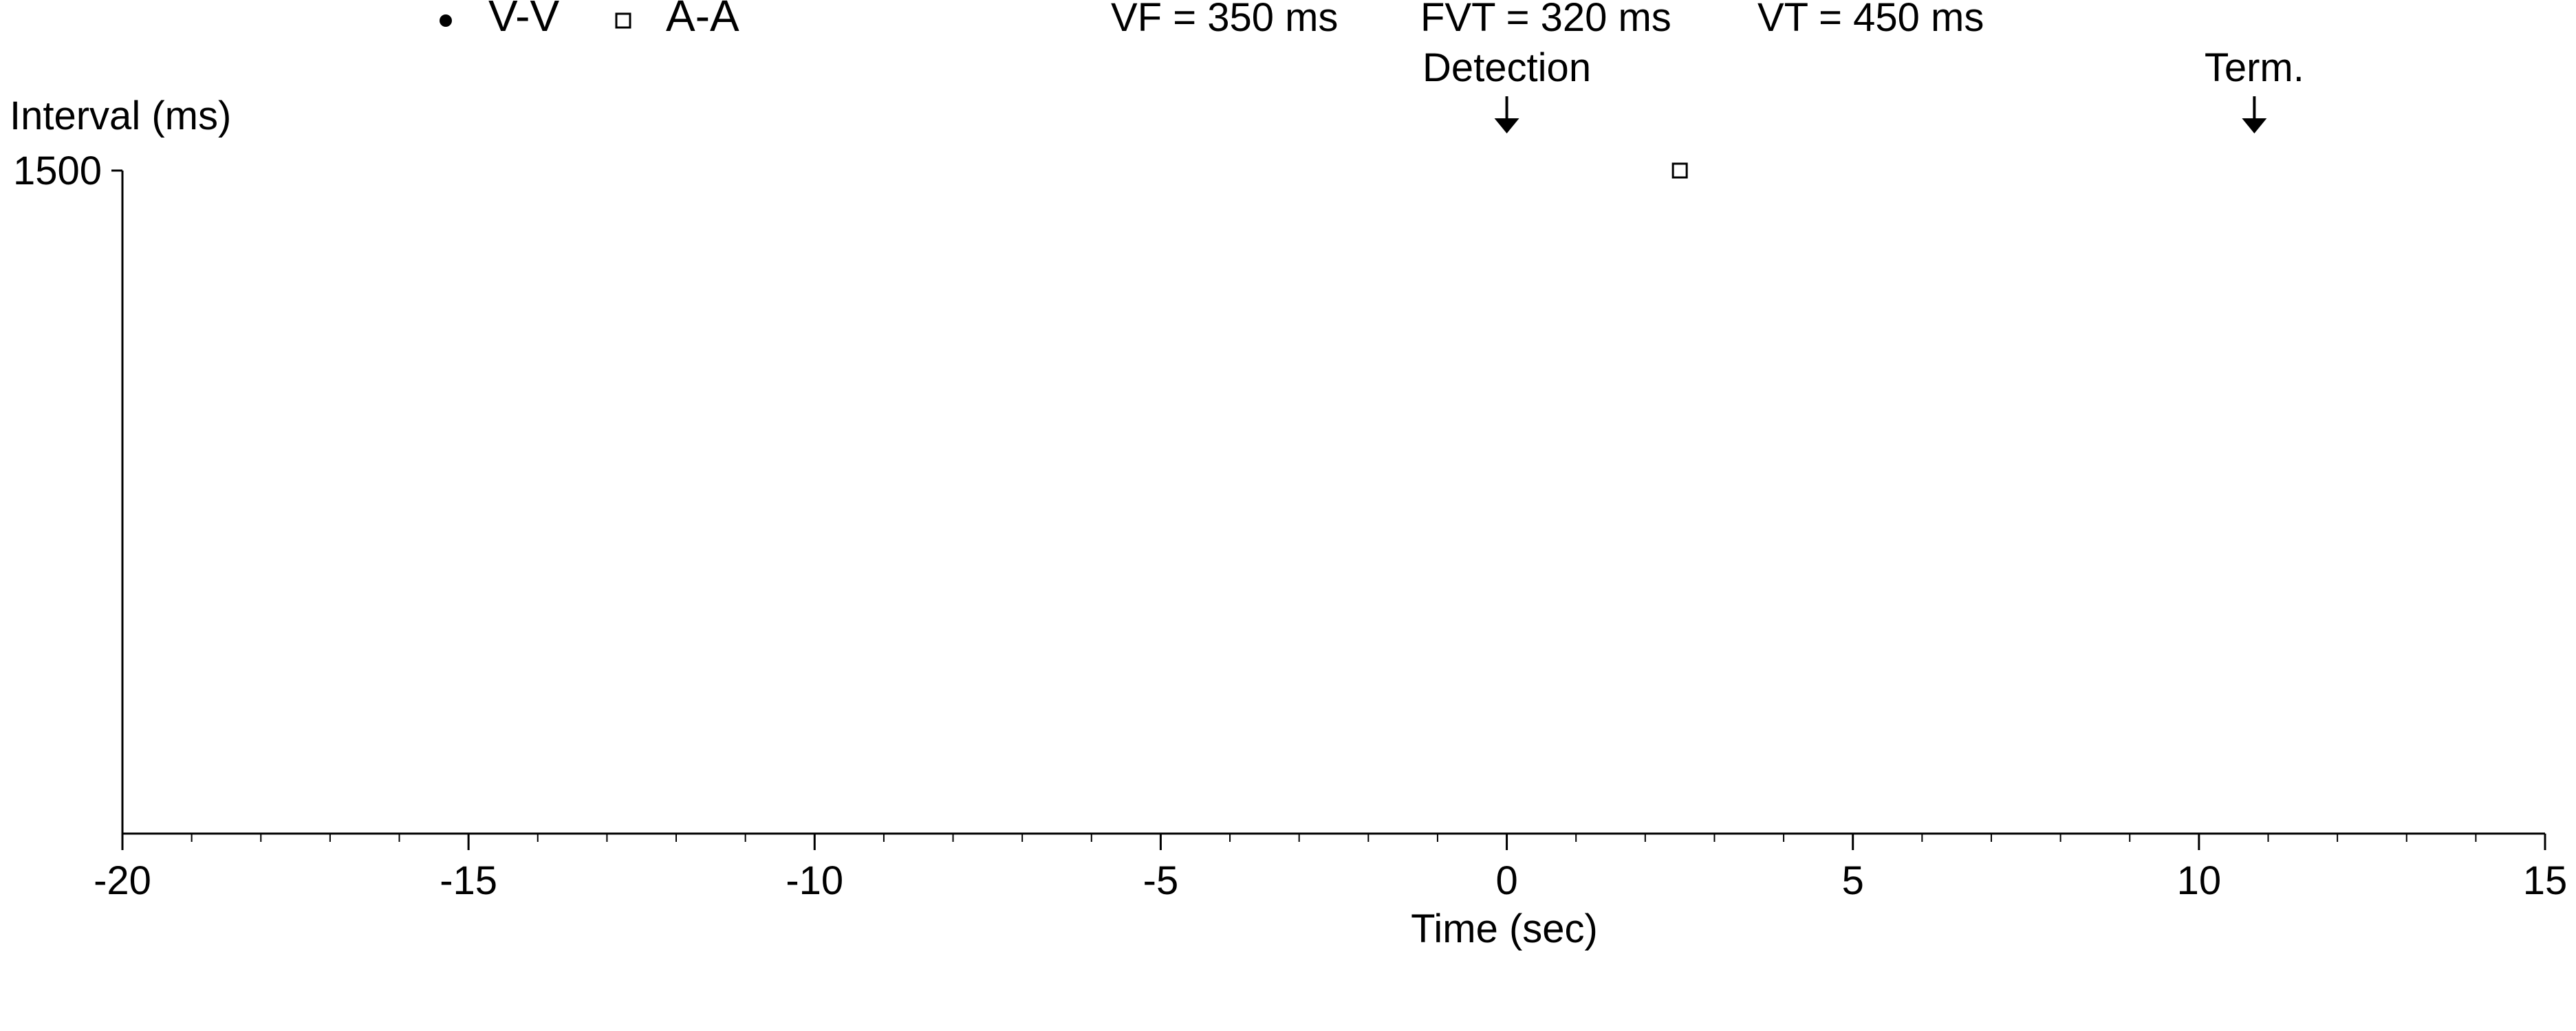 Image resolution: width=2576 pixels, height=1031 pixels. Describe the element at coordinates (1506, 880) in the screenshot. I see `x-tick-label: 0` at that location.